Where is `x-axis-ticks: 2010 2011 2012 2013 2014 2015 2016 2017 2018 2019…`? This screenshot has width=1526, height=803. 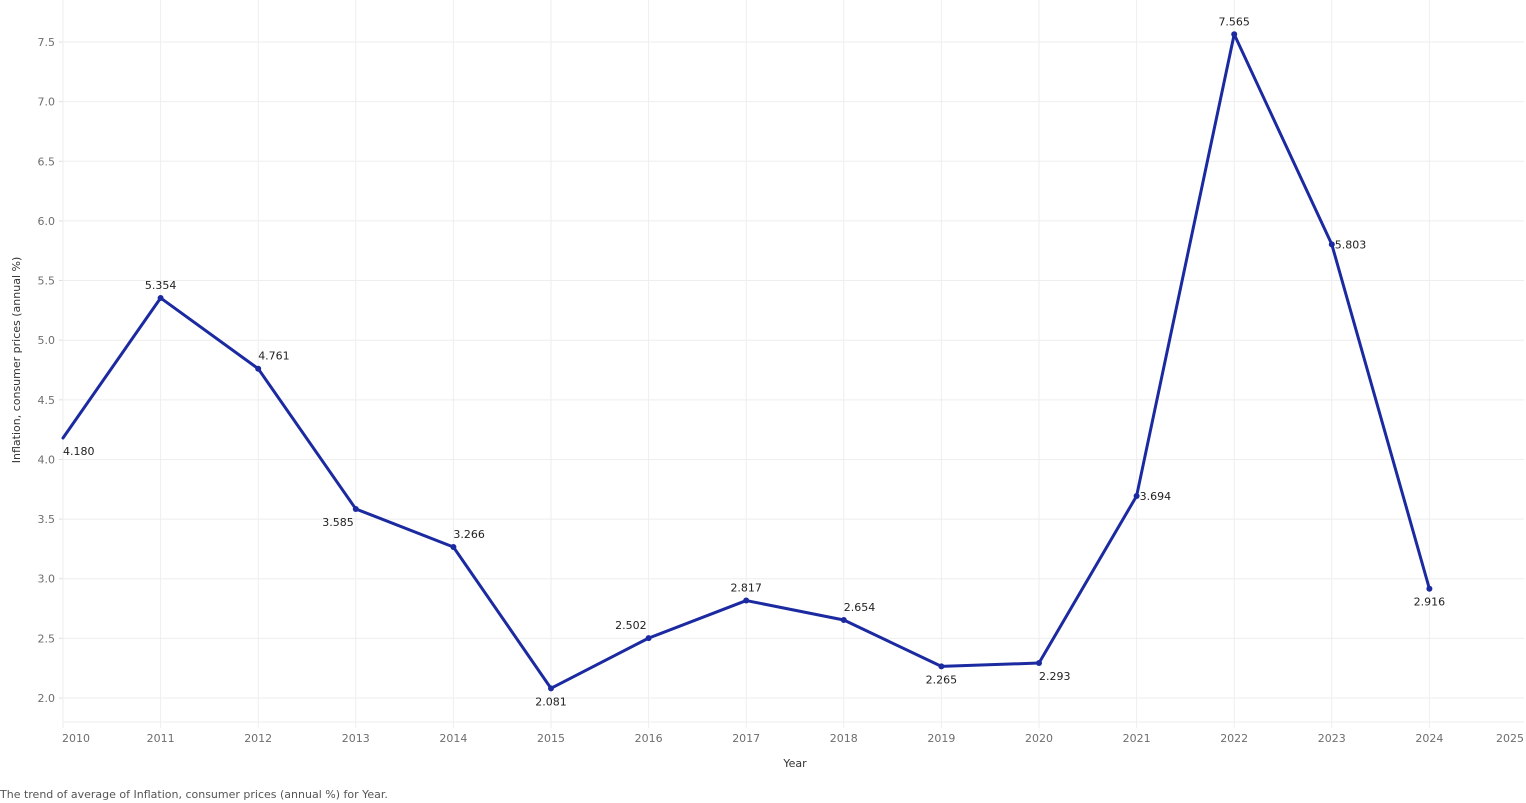
x-axis-ticks: 2010 2011 2012 2013 2014 2015 2016 2017 2018 2019… is located at coordinates (793, 738).